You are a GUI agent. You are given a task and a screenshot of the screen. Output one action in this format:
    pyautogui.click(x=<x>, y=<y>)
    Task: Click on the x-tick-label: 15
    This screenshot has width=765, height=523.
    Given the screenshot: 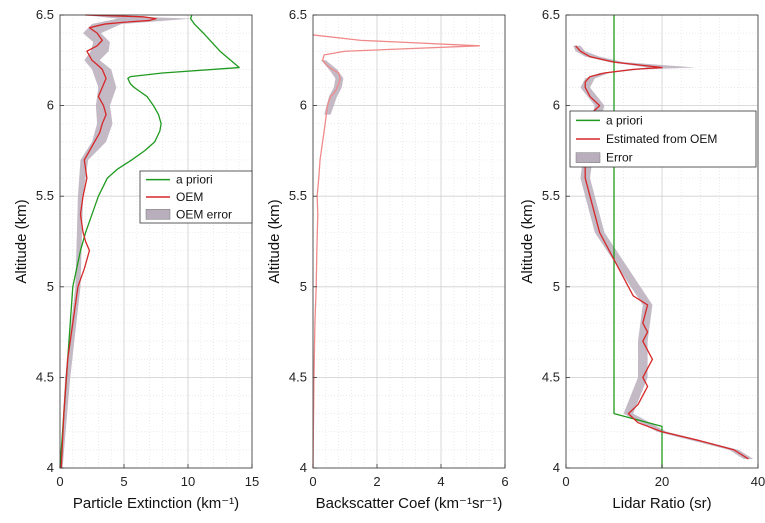 What is the action you would take?
    pyautogui.click(x=252, y=481)
    